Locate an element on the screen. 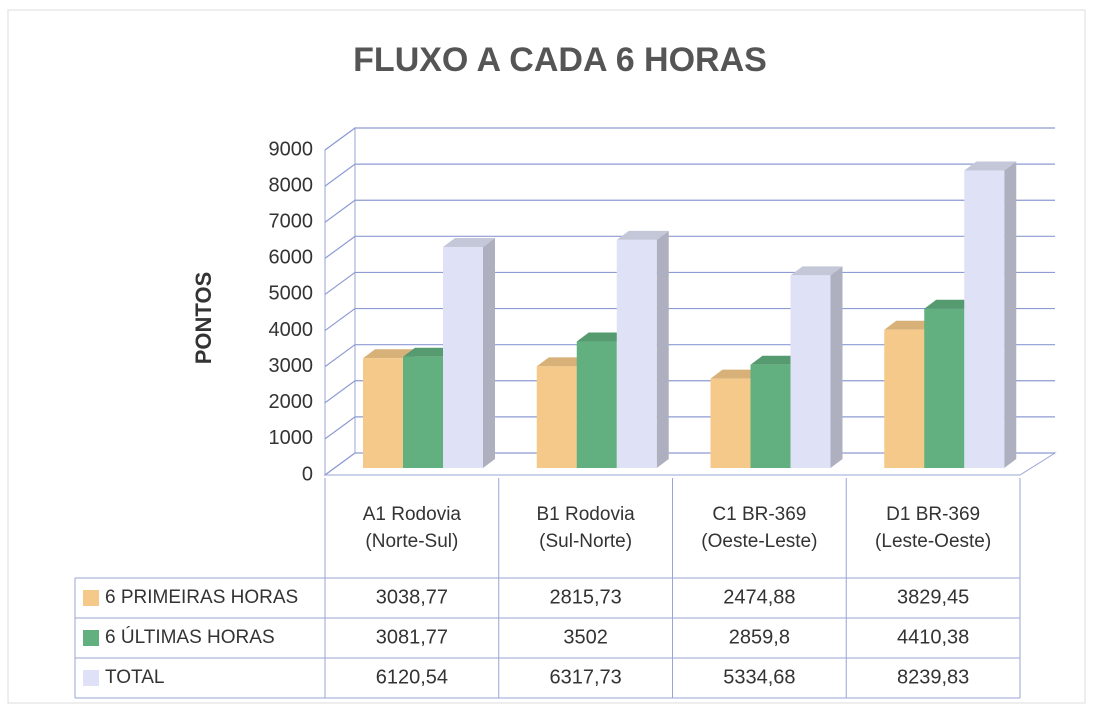  y-tick-label: 5000 is located at coordinates (291, 294).